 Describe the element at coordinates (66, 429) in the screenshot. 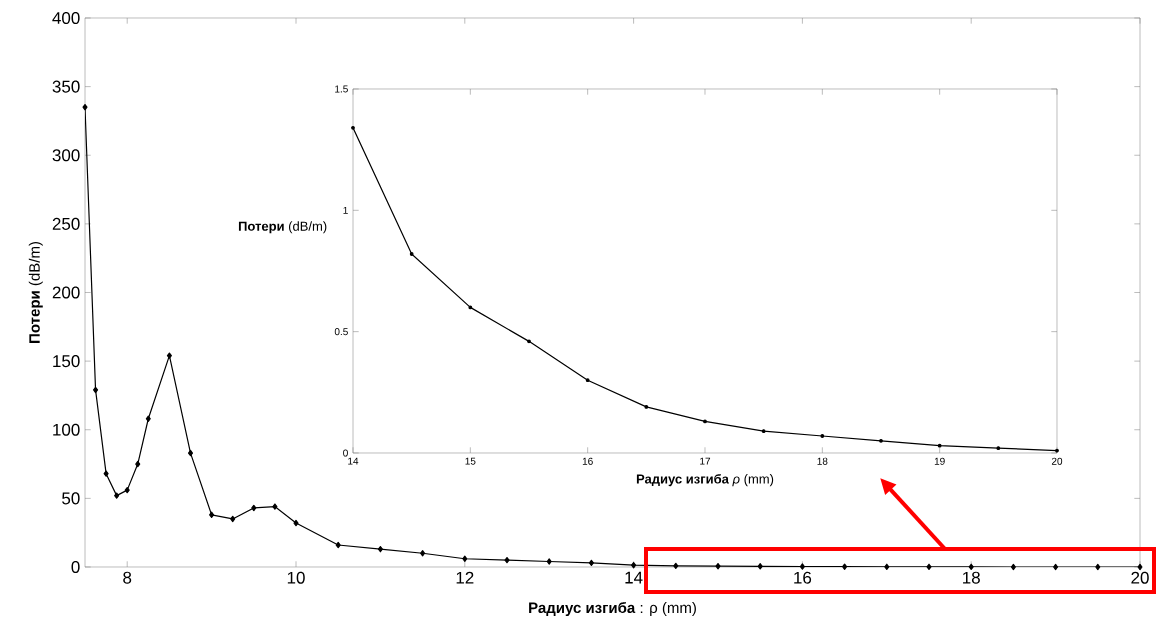

I see `y-tick-label: 100` at that location.